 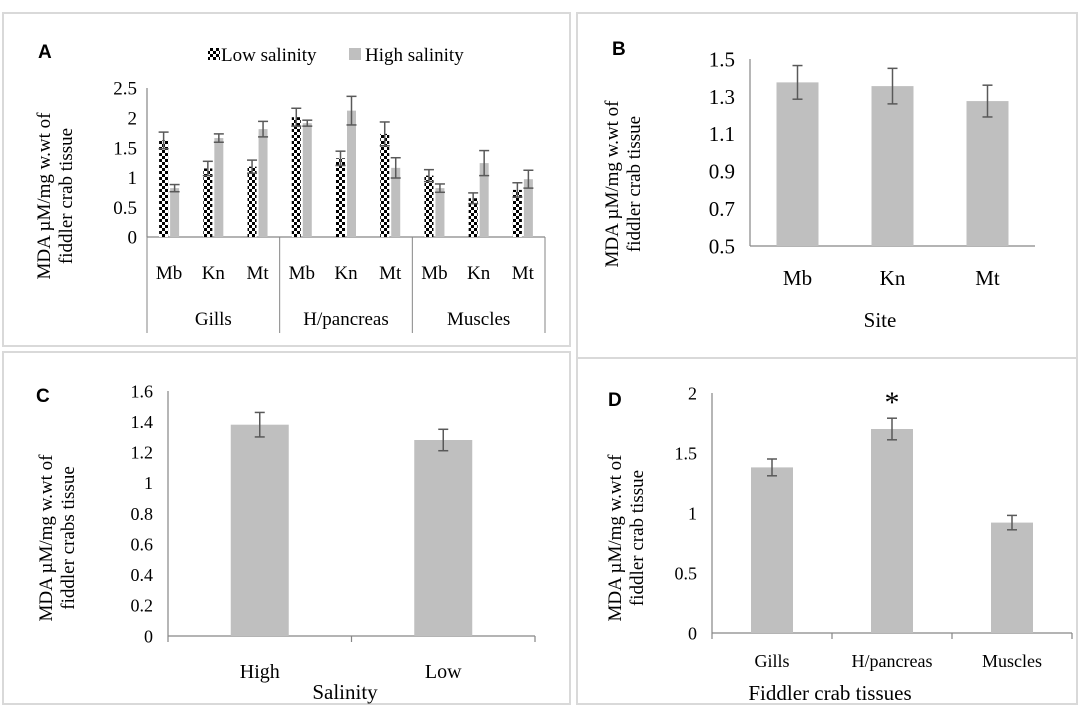 What do you see at coordinates (771, 661) in the screenshot?
I see `panel-d-category-label: Gills` at bounding box center [771, 661].